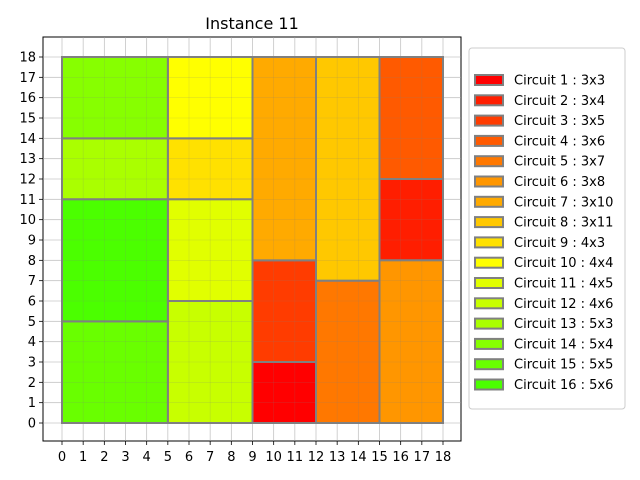  Describe the element at coordinates (32, 424) in the screenshot. I see `y-tick-label: 0` at that location.